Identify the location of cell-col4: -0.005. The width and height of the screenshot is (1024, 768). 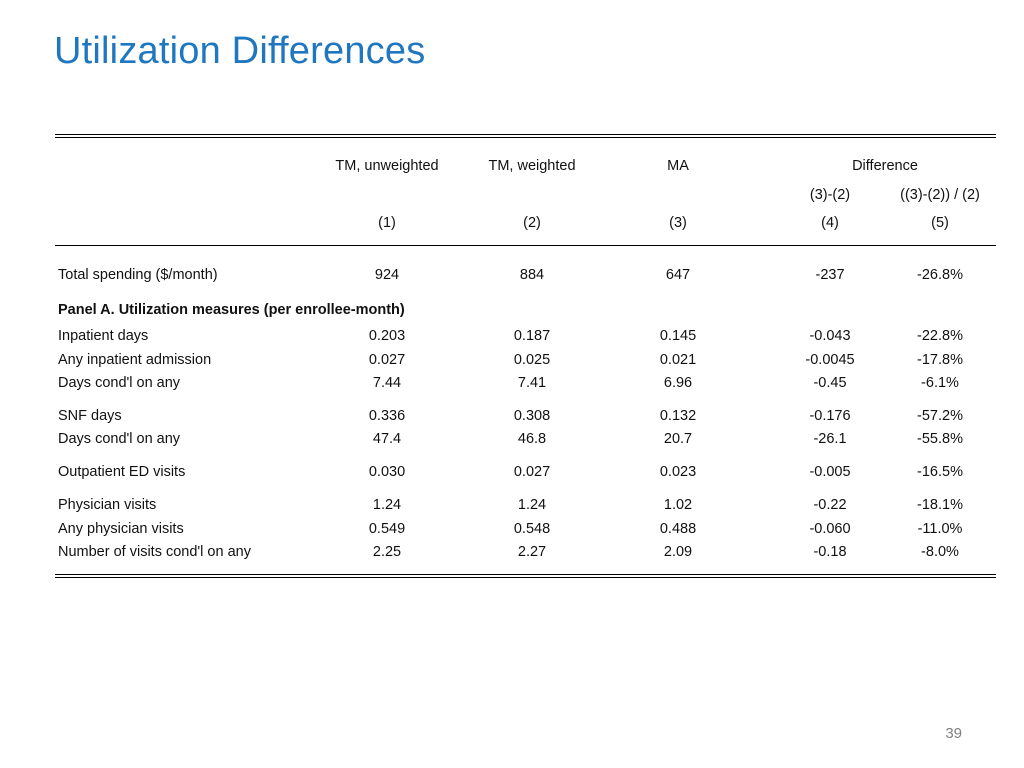
(830, 472).